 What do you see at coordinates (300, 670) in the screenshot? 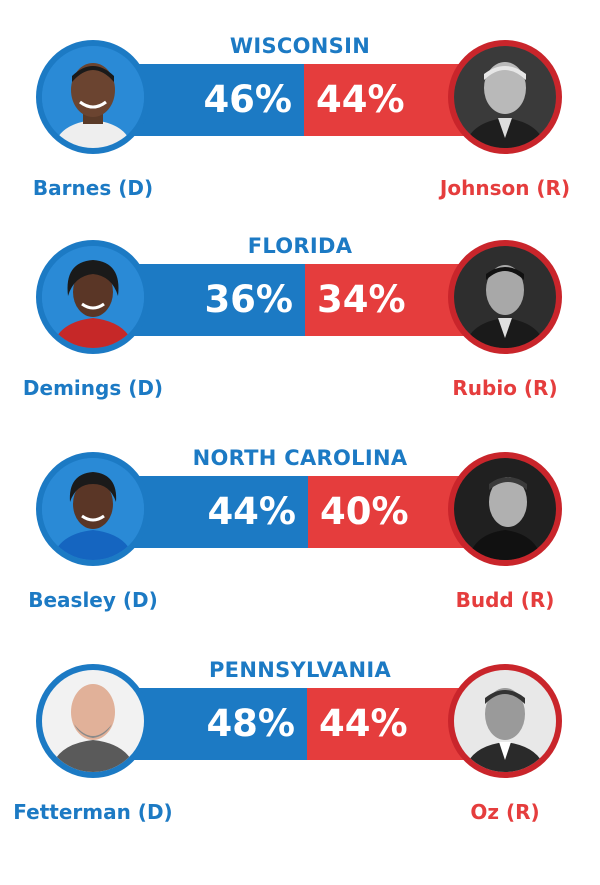
I see `state-title: PENNSYLVANIA` at bounding box center [300, 670].